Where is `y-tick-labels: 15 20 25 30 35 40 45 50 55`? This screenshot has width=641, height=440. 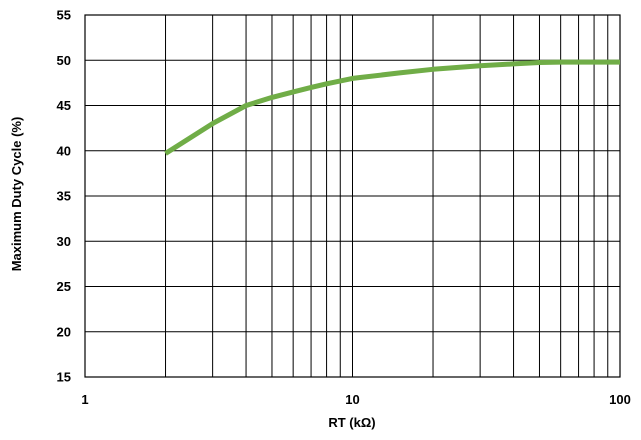
y-tick-labels: 15 20 25 30 35 40 45 50 55 is located at coordinates (64, 196).